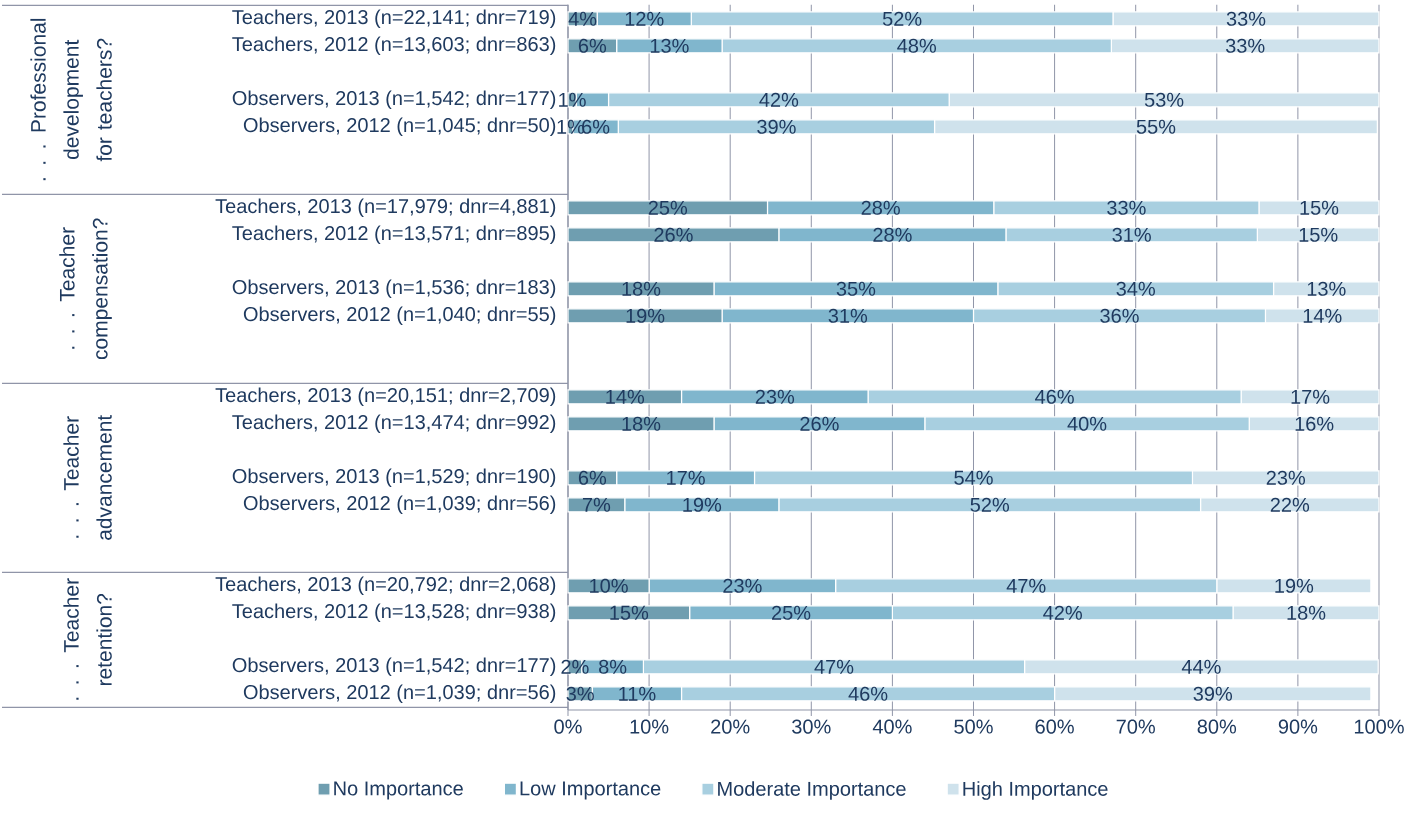  I want to click on data-label: 1%, so click(571, 126).